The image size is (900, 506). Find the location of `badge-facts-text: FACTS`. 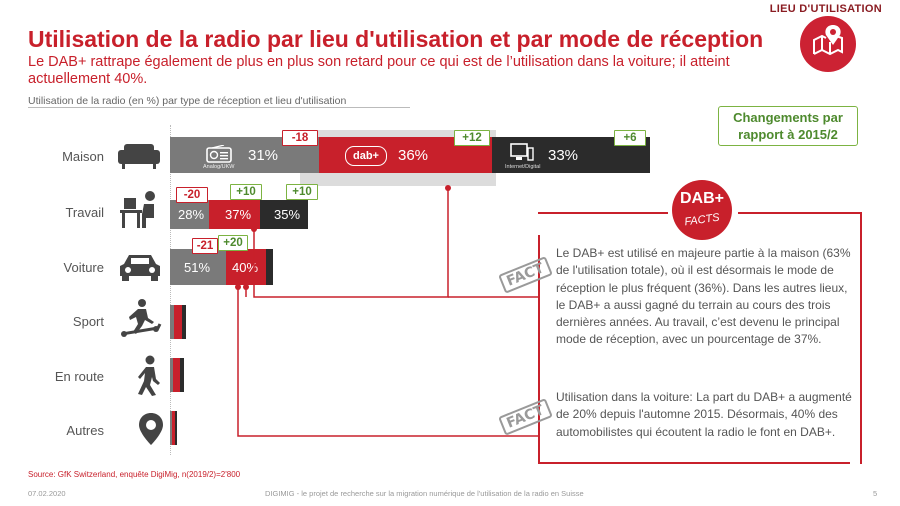

badge-facts-text: FACTS is located at coordinates (702, 220).